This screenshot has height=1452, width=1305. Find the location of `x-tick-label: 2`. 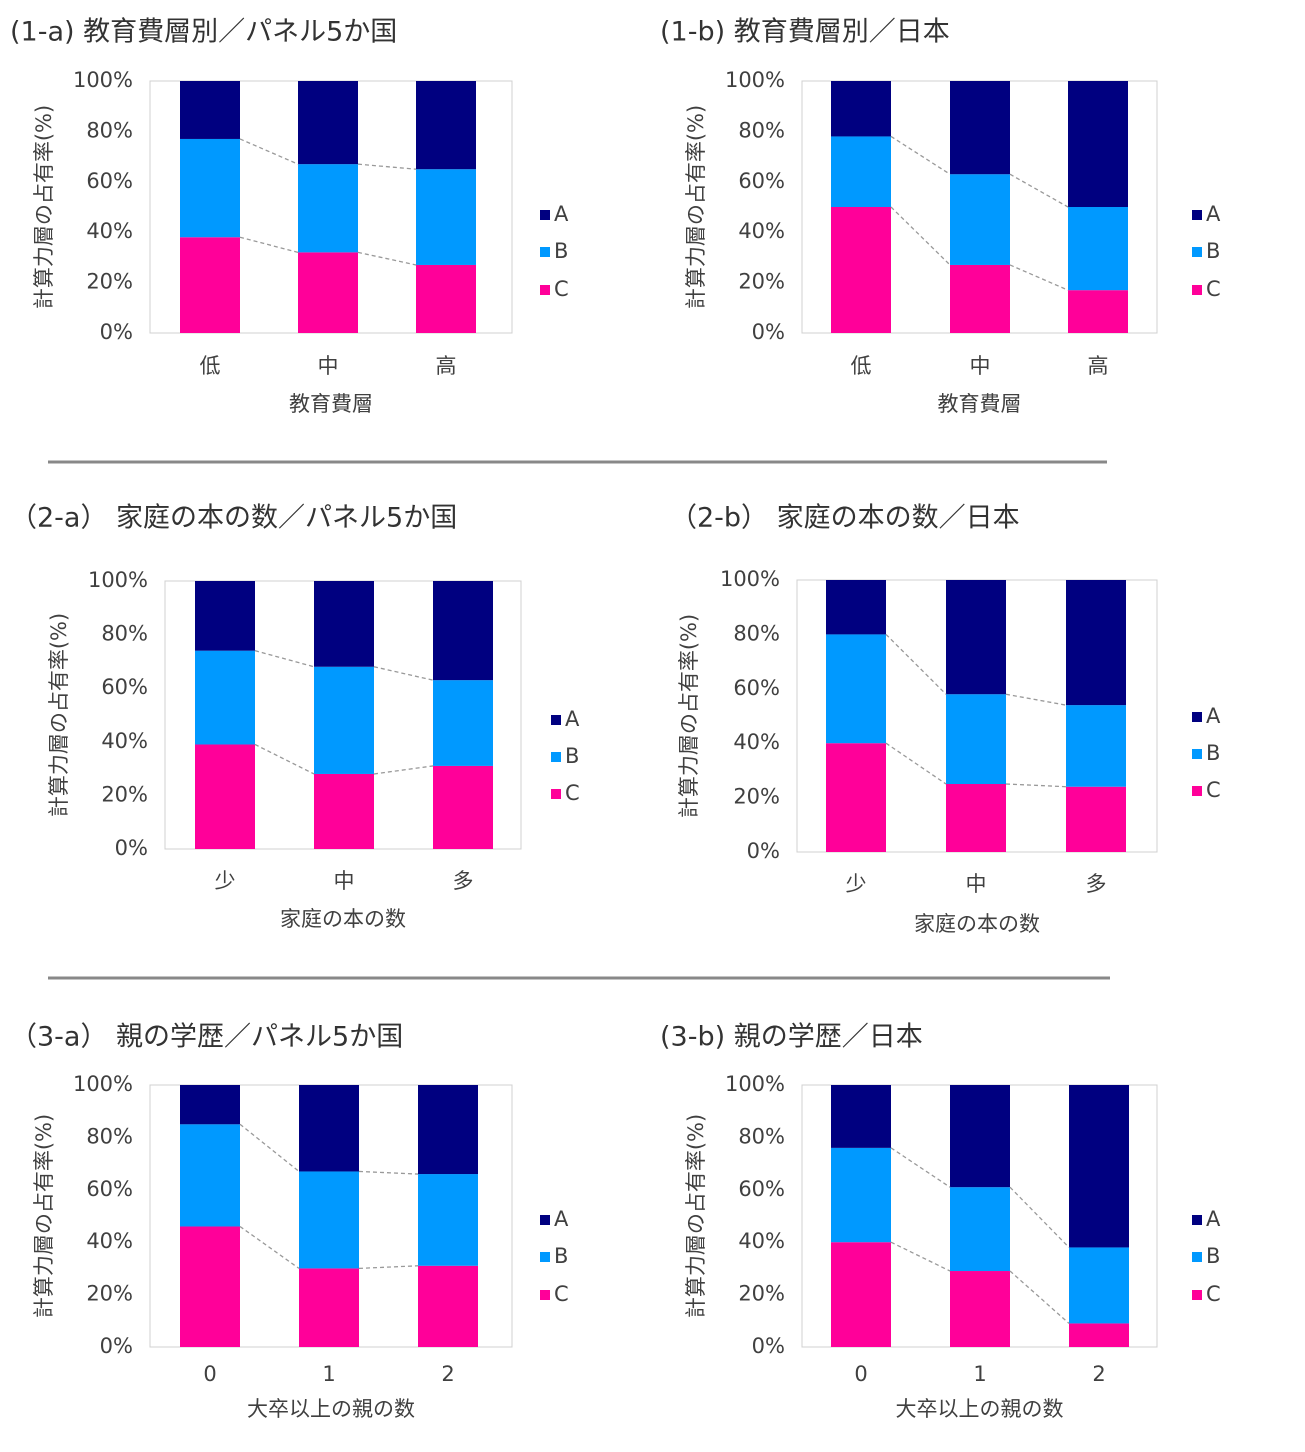

x-tick-label: 2 is located at coordinates (1098, 1374).